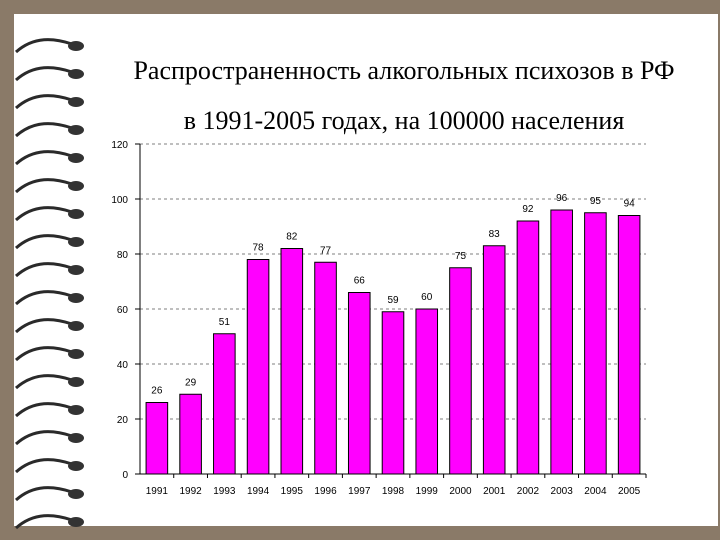 Image resolution: width=720 pixels, height=540 pixels. I want to click on data-label-2002: 92, so click(528, 209).